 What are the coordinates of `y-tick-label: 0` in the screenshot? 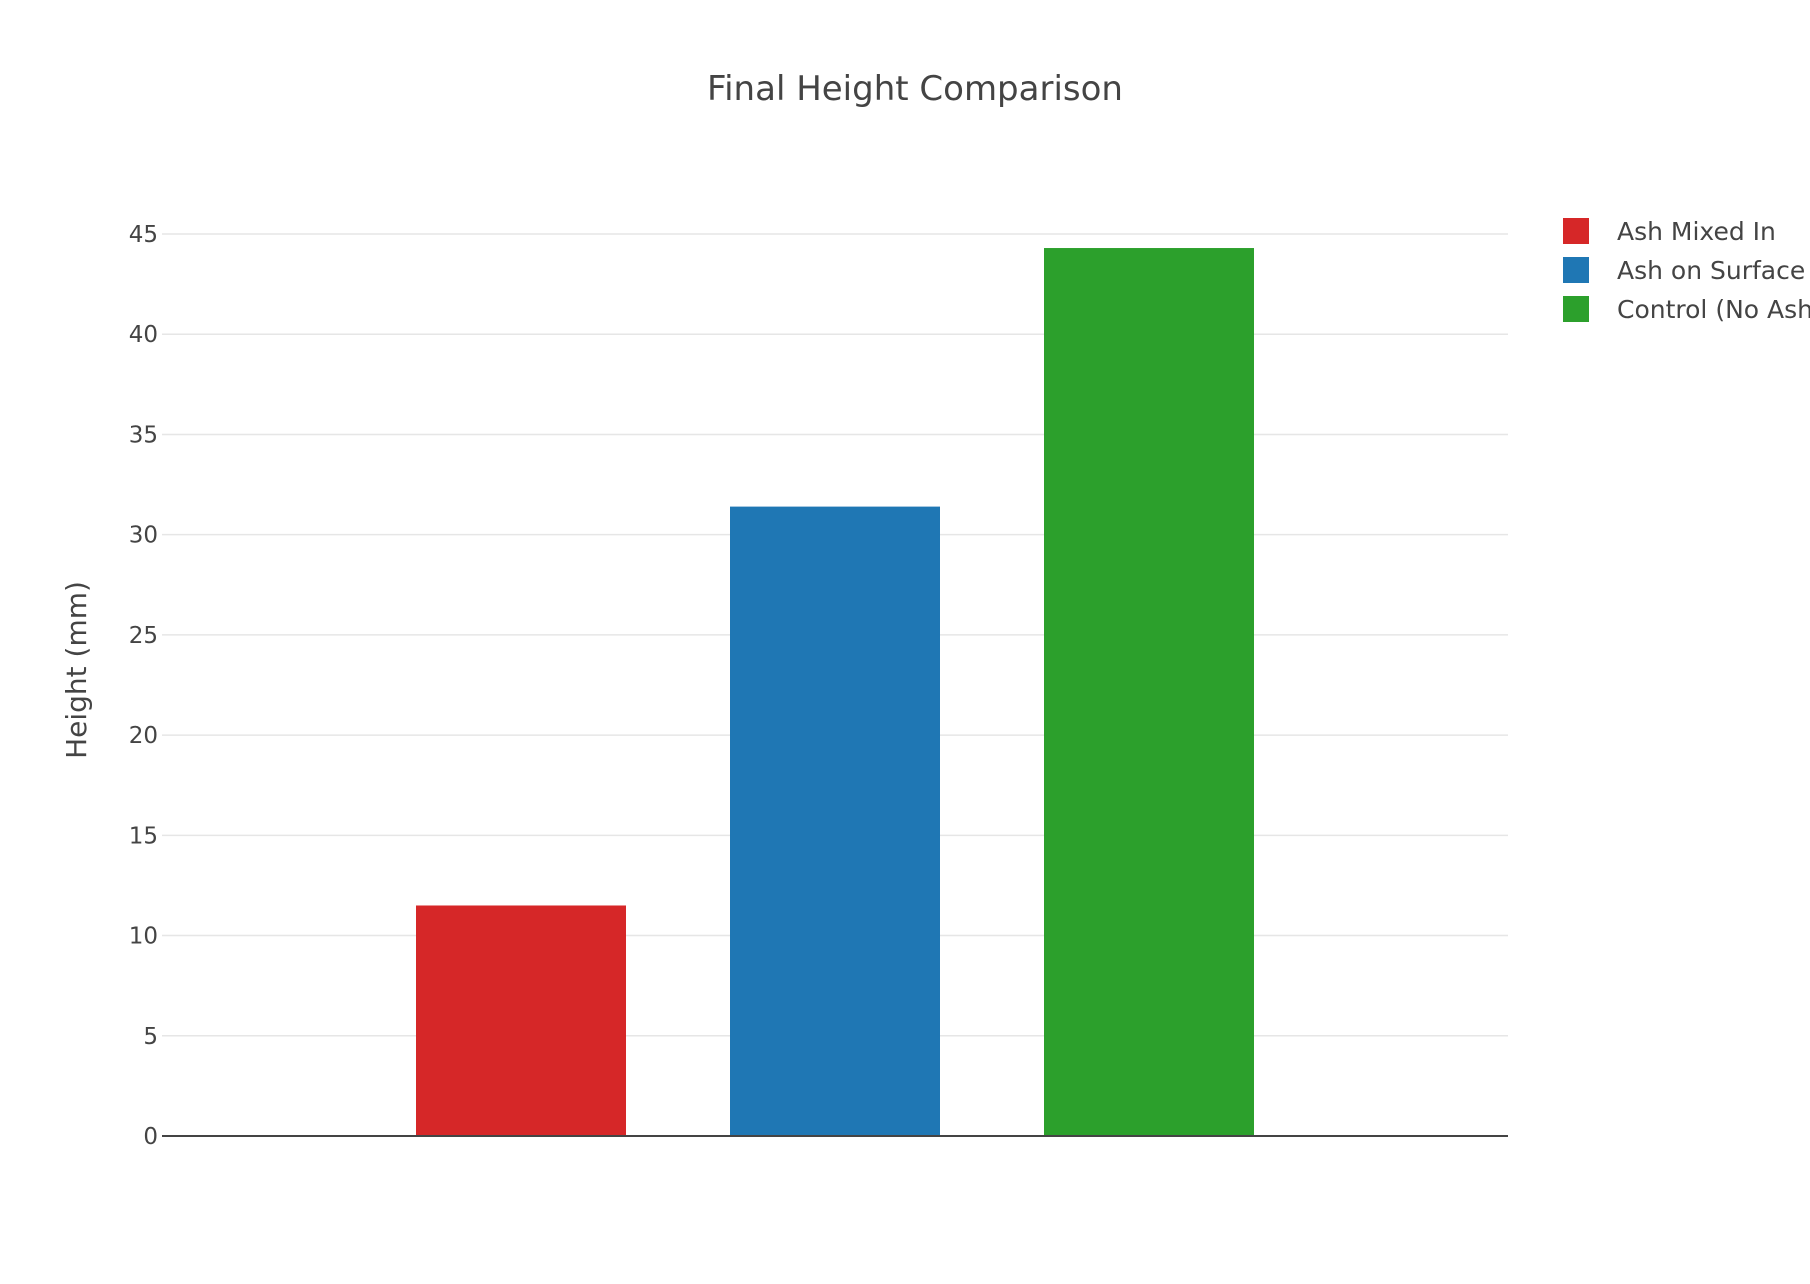 It's located at (150, 1137).